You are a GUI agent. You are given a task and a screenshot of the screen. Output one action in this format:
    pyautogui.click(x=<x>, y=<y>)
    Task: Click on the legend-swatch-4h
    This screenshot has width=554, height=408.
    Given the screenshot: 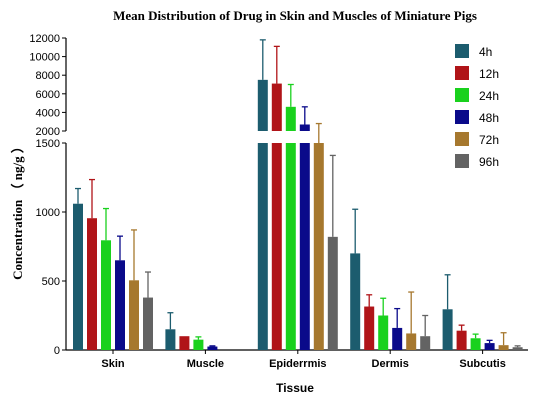 What is the action you would take?
    pyautogui.click(x=462, y=51)
    